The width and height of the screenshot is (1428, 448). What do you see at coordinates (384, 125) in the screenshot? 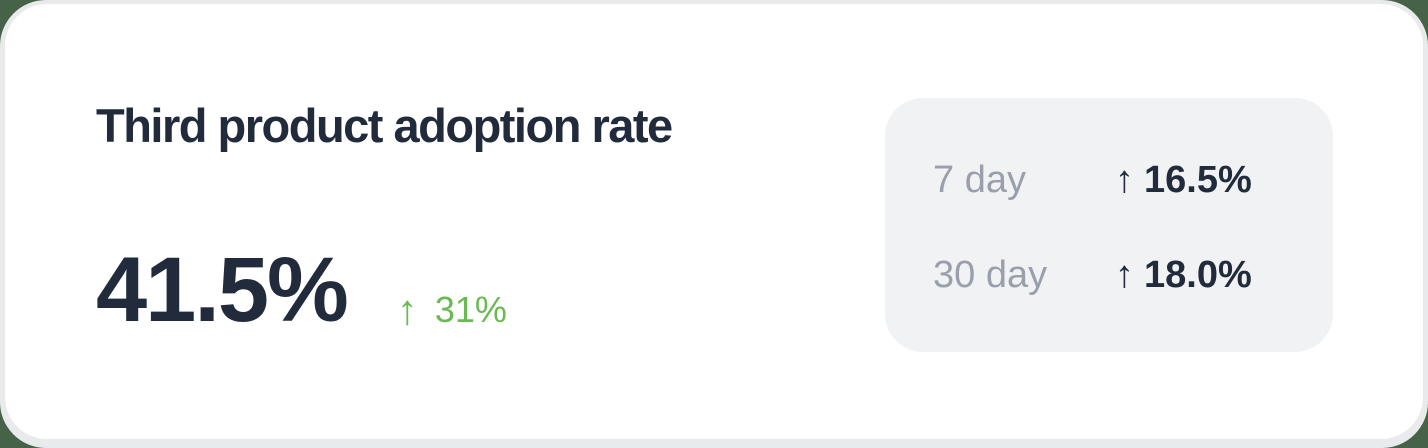
I see `card-title: Third product adoption rate` at bounding box center [384, 125].